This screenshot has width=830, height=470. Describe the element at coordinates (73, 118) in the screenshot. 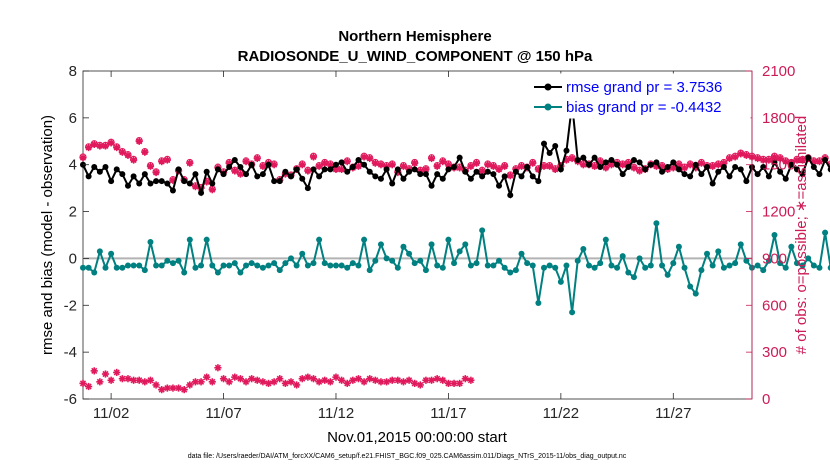

I see `y-left-tick-label: 6` at that location.